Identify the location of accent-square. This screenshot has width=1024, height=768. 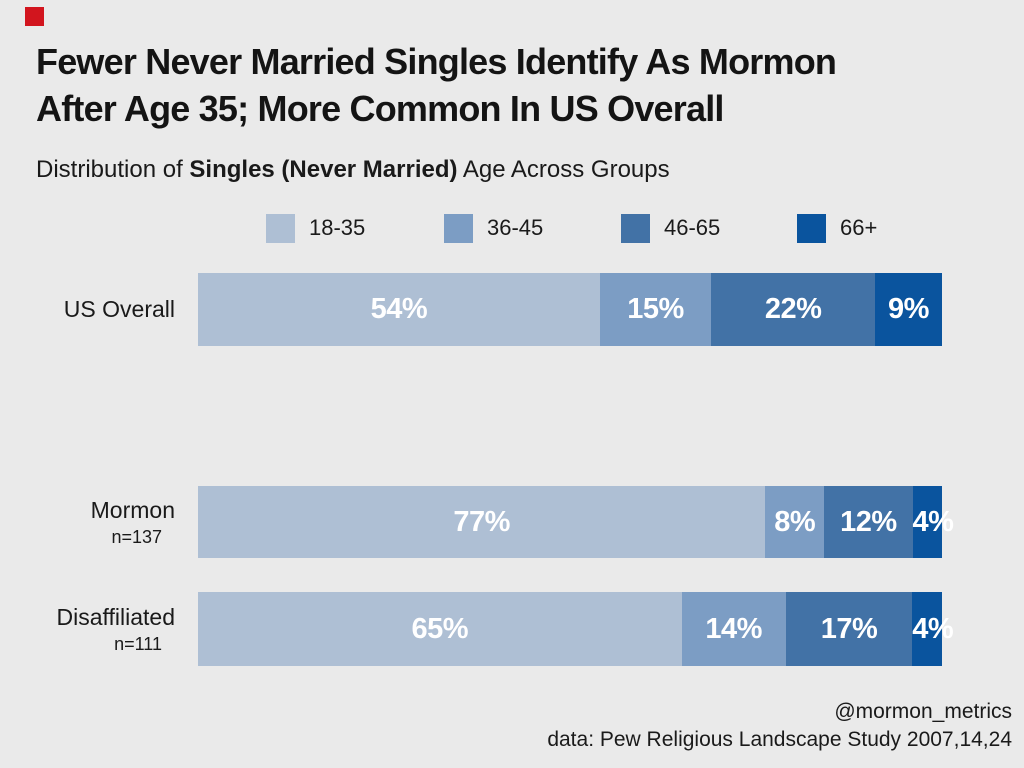
(34, 16).